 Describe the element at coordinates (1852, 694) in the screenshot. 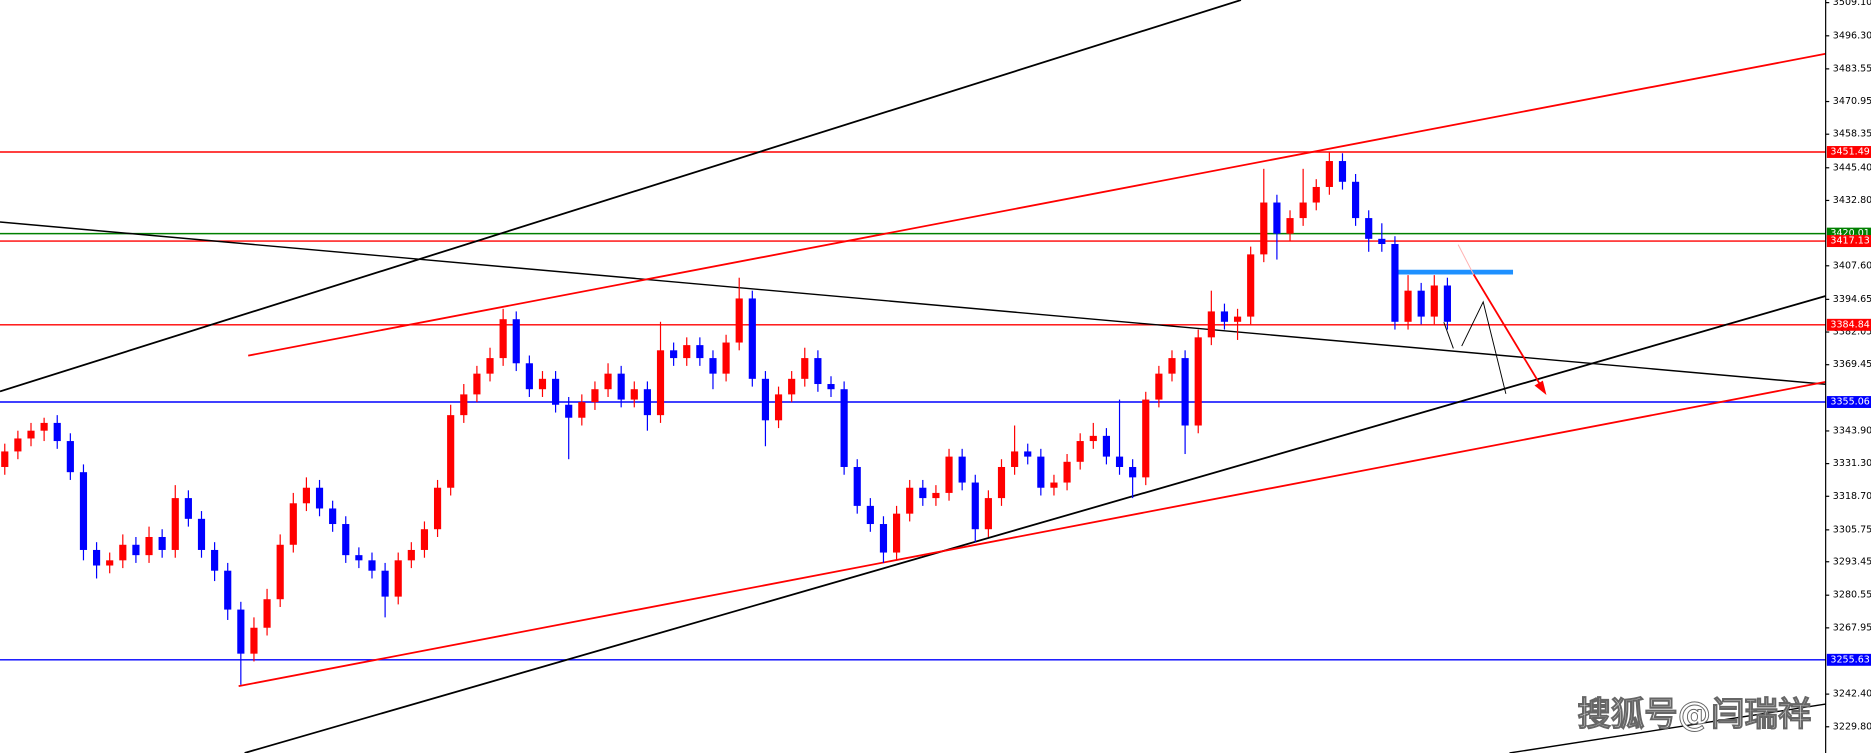

I see `y-tick-label: 3242.40` at that location.